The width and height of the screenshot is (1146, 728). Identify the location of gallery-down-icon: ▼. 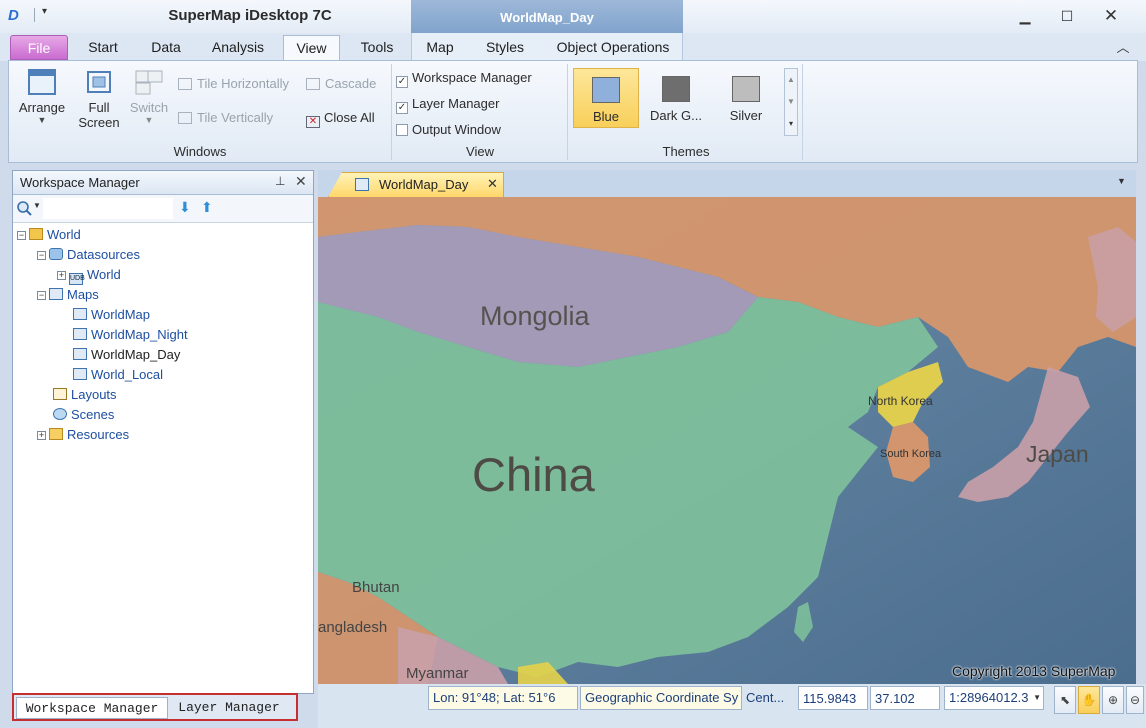
(791, 101).